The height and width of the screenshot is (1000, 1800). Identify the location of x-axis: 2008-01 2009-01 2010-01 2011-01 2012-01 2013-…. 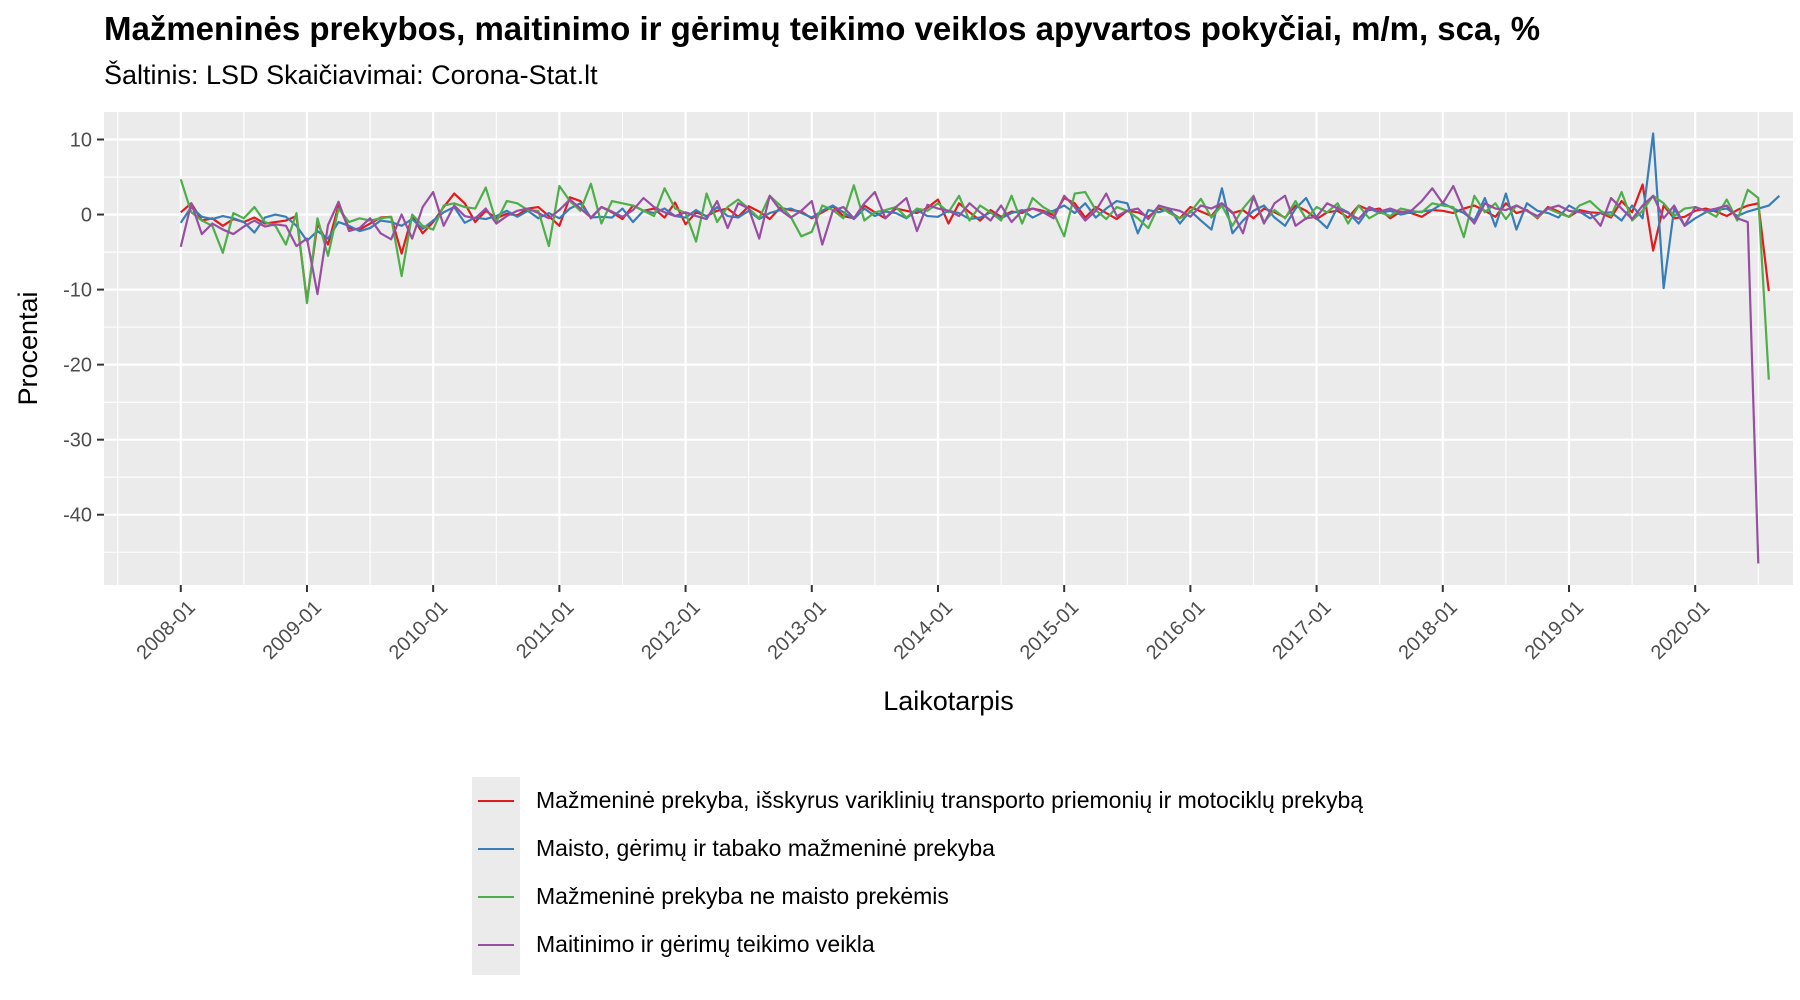
(923, 624).